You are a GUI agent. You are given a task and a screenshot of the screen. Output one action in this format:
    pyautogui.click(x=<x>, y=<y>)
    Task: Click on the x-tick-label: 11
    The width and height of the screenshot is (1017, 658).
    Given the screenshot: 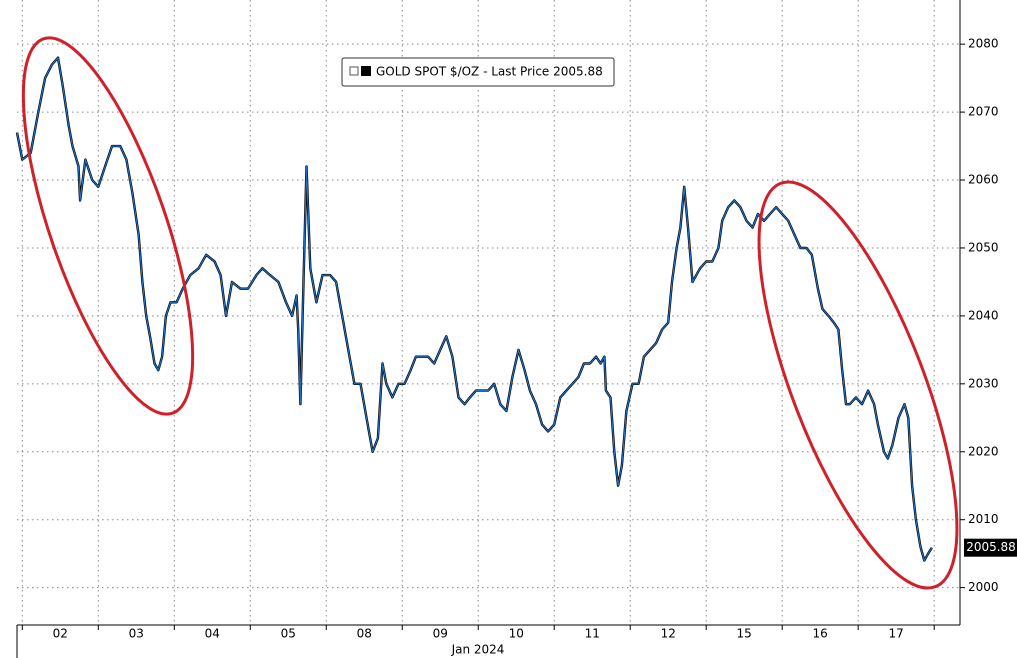 What is the action you would take?
    pyautogui.click(x=592, y=634)
    